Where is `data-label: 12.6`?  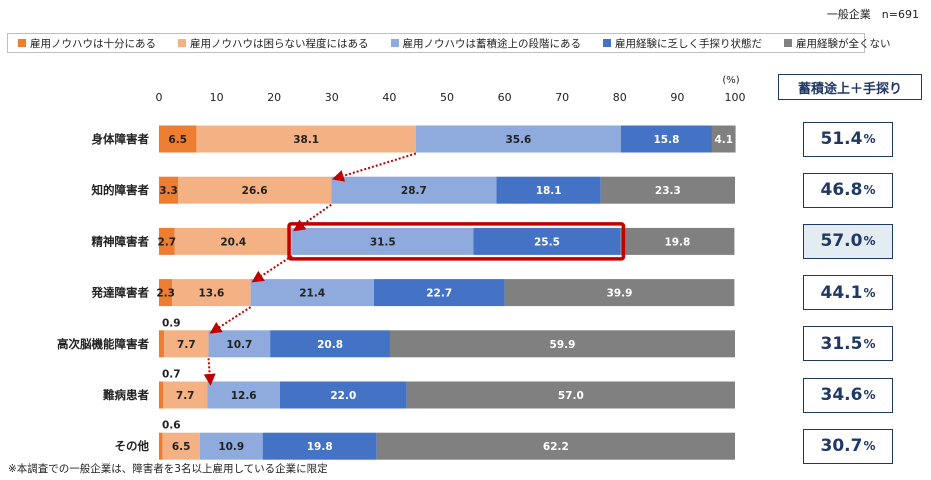 data-label: 12.6 is located at coordinates (244, 396).